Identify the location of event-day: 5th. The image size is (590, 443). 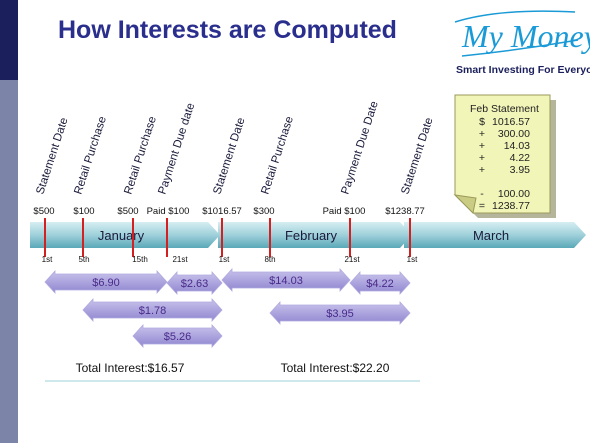
(83, 259).